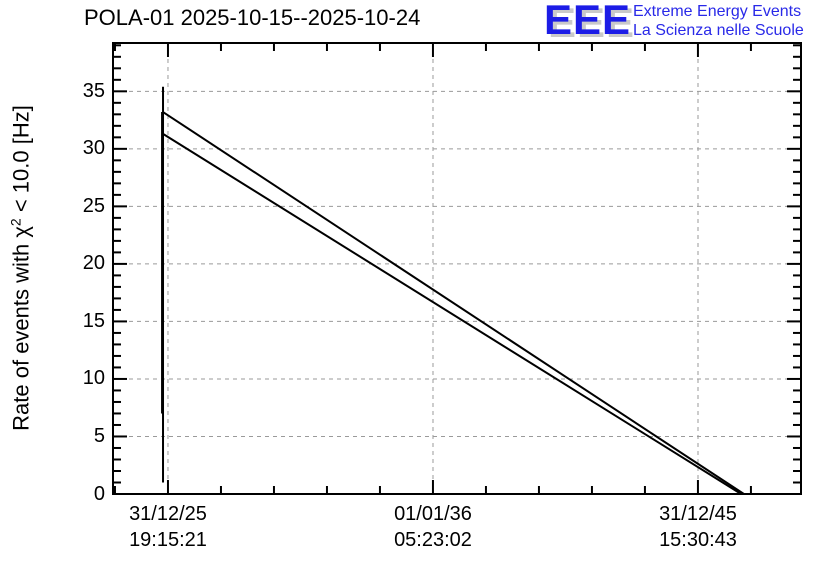 Image resolution: width=836 pixels, height=572 pixels. Describe the element at coordinates (168, 527) in the screenshot. I see `x-tick-label-1: 31/12/25 19:15:21` at that location.